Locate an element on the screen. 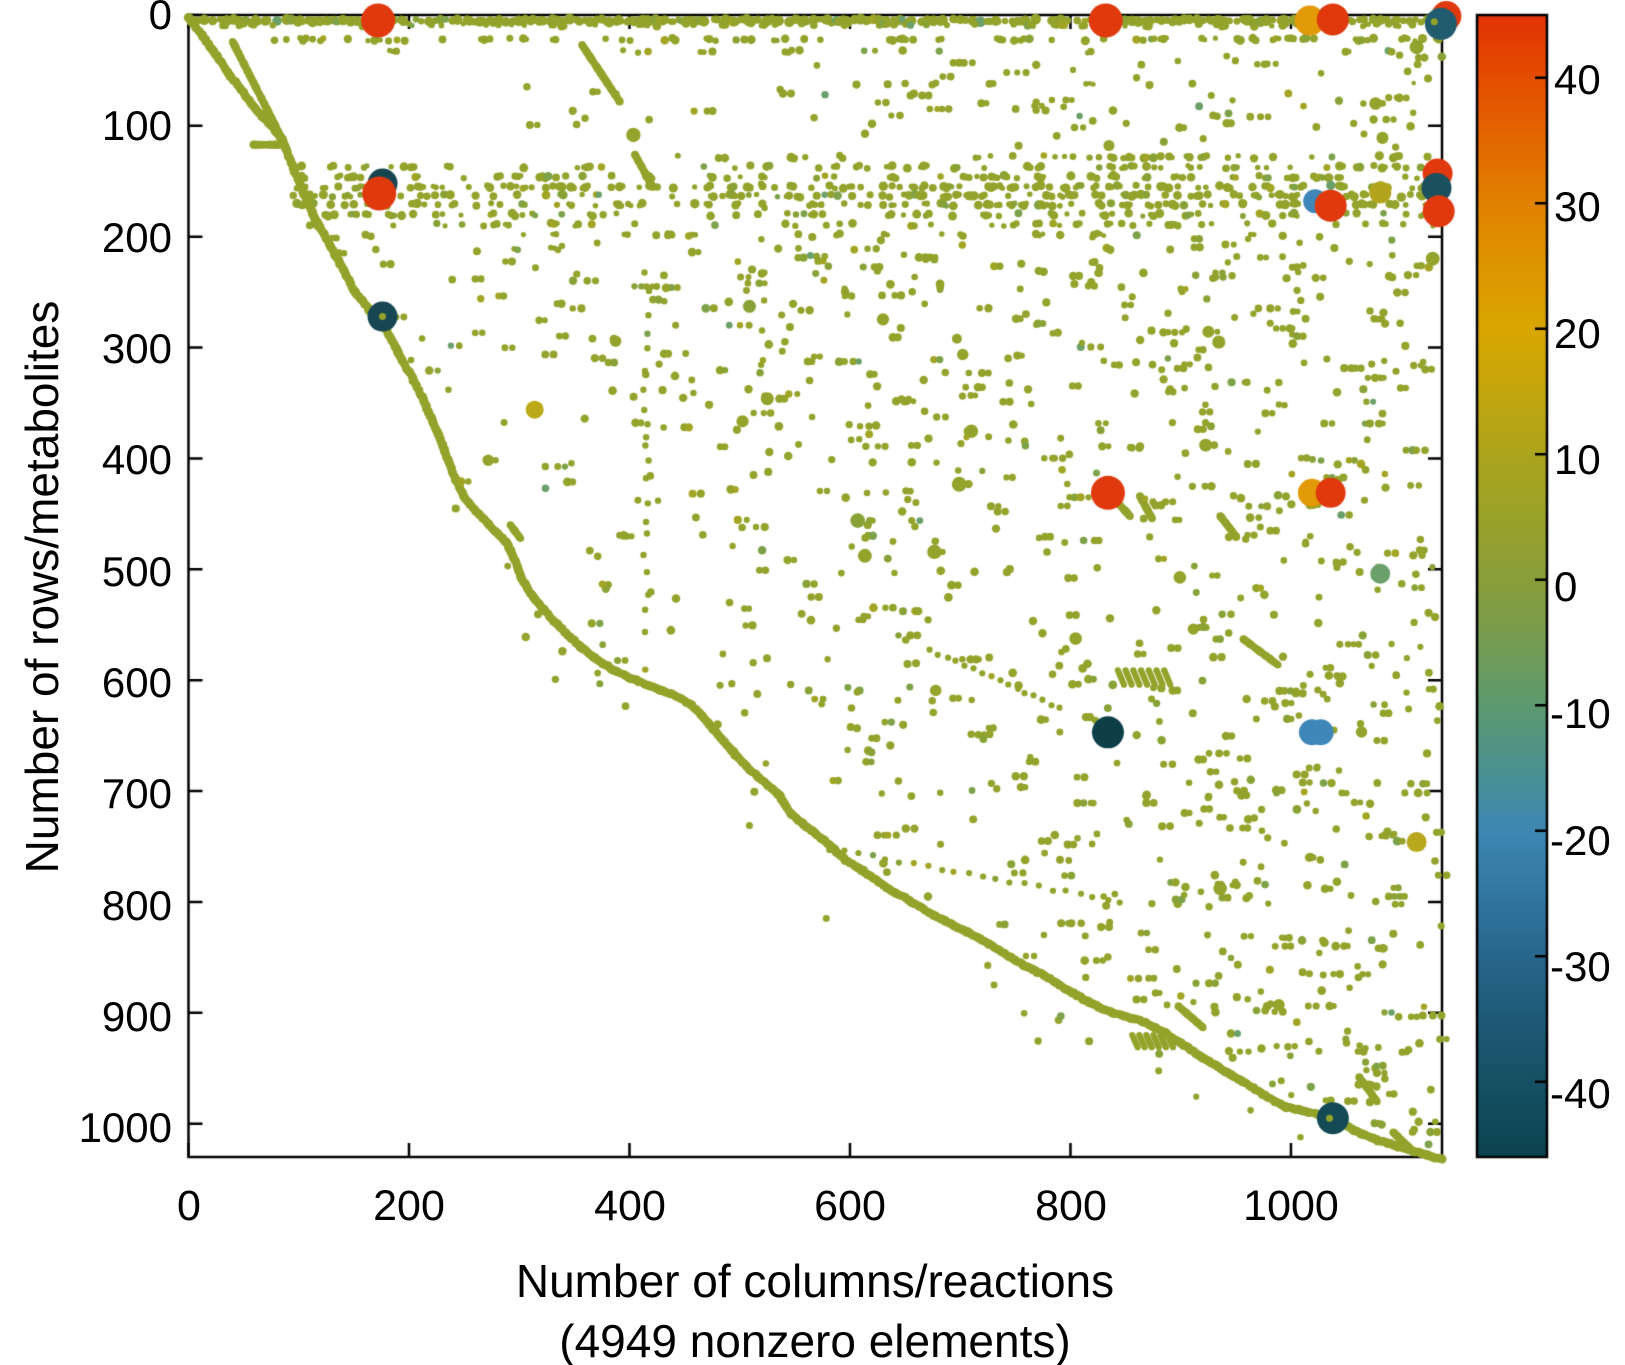 The height and width of the screenshot is (1365, 1625). y-tick-label: 800 is located at coordinates (136, 905).